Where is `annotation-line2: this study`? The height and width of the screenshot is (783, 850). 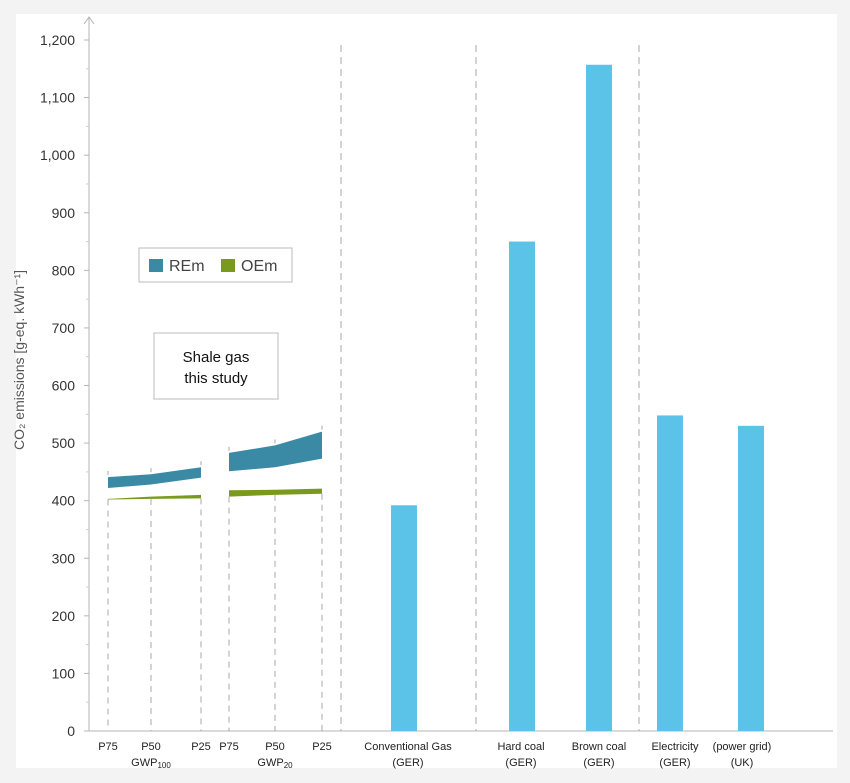 annotation-line2: this study is located at coordinates (216, 378).